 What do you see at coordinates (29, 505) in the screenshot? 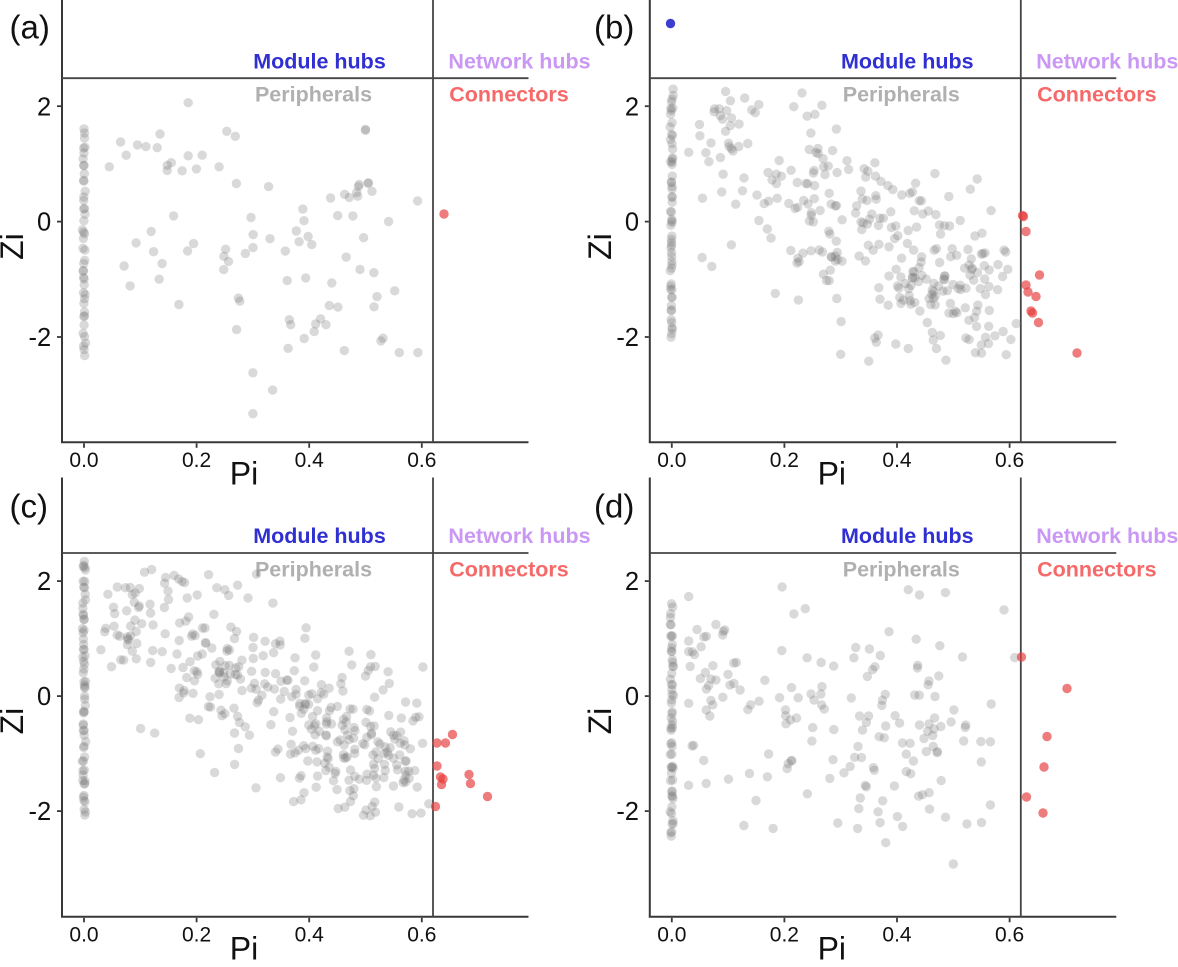
I see `svg-text: (c)` at bounding box center [29, 505].